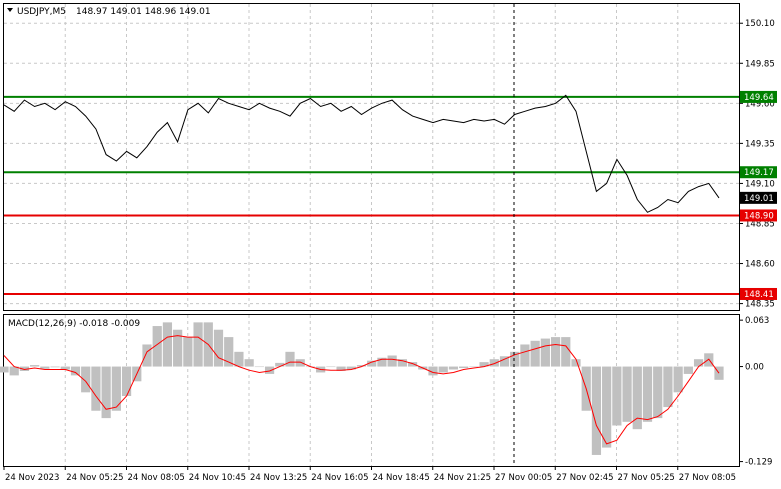 Image resolution: width=781 pixels, height=489 pixels. I want to click on ohlc-values: 148.97 149.01 148.96 149.01, so click(143, 12).